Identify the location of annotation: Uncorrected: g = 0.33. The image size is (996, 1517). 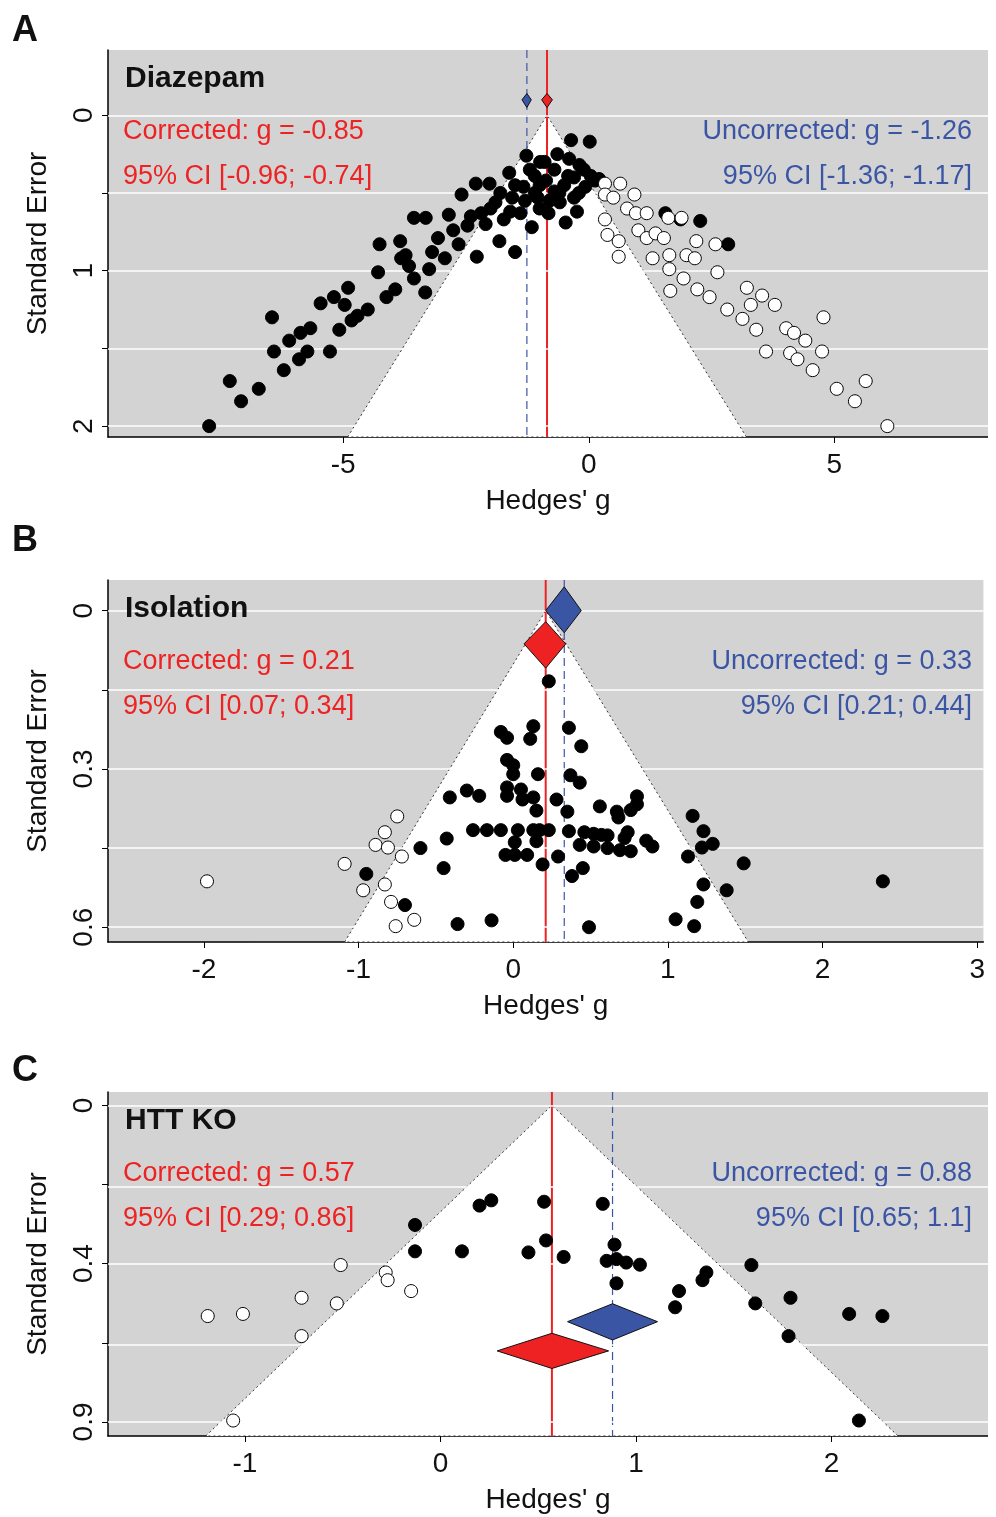
(841, 659).